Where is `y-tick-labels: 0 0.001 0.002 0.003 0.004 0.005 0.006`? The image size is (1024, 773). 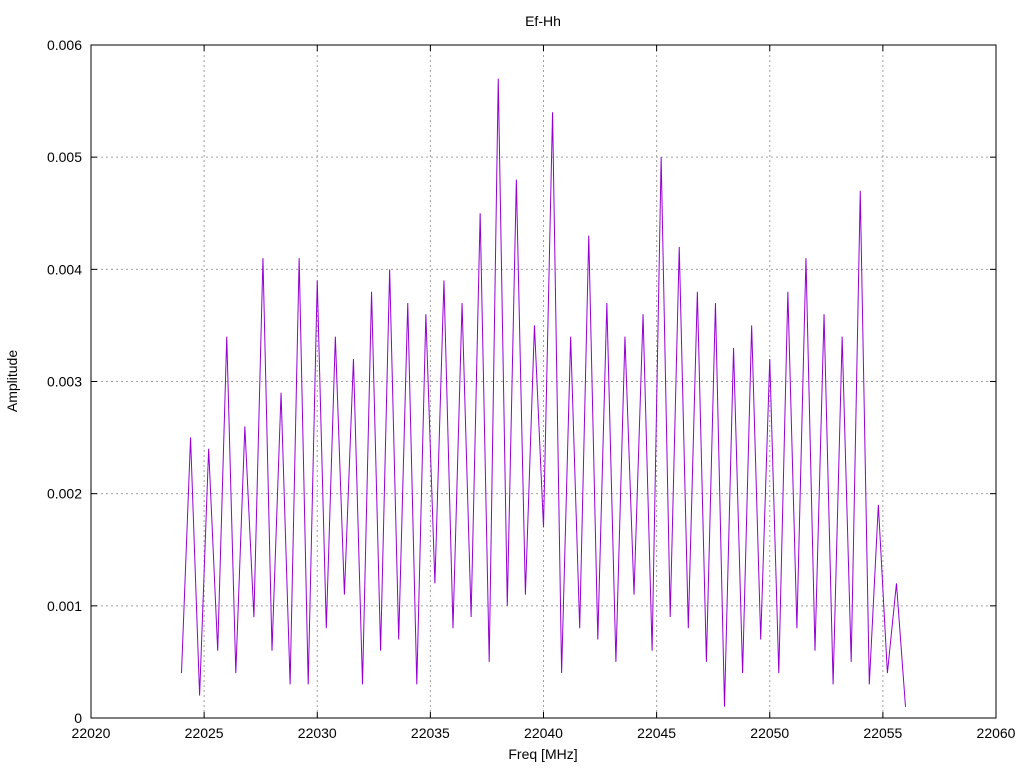
y-tick-labels: 0 0.001 0.002 0.003 0.004 0.005 0.006 is located at coordinates (64, 381).